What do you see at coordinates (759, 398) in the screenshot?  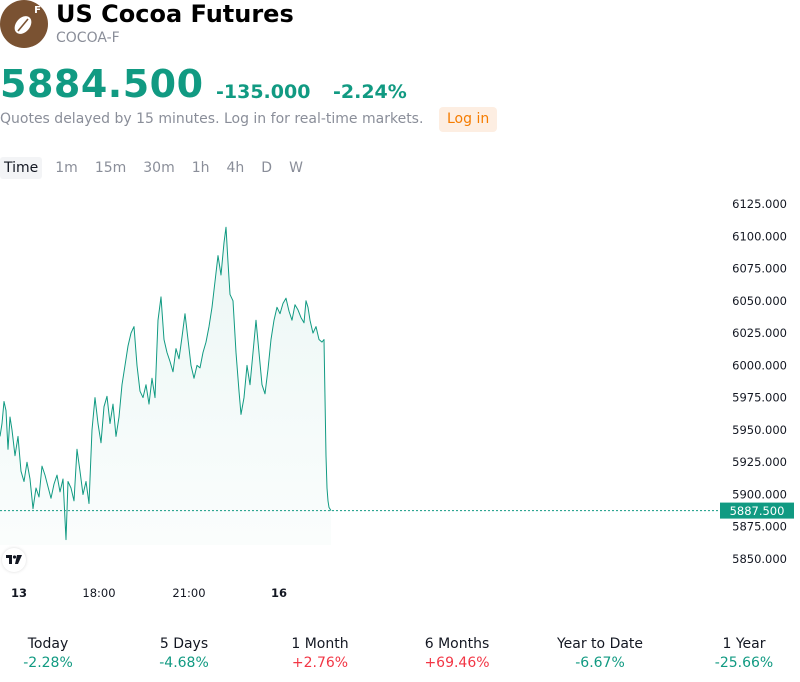 I see `y-tick-label: 5975.000` at bounding box center [759, 398].